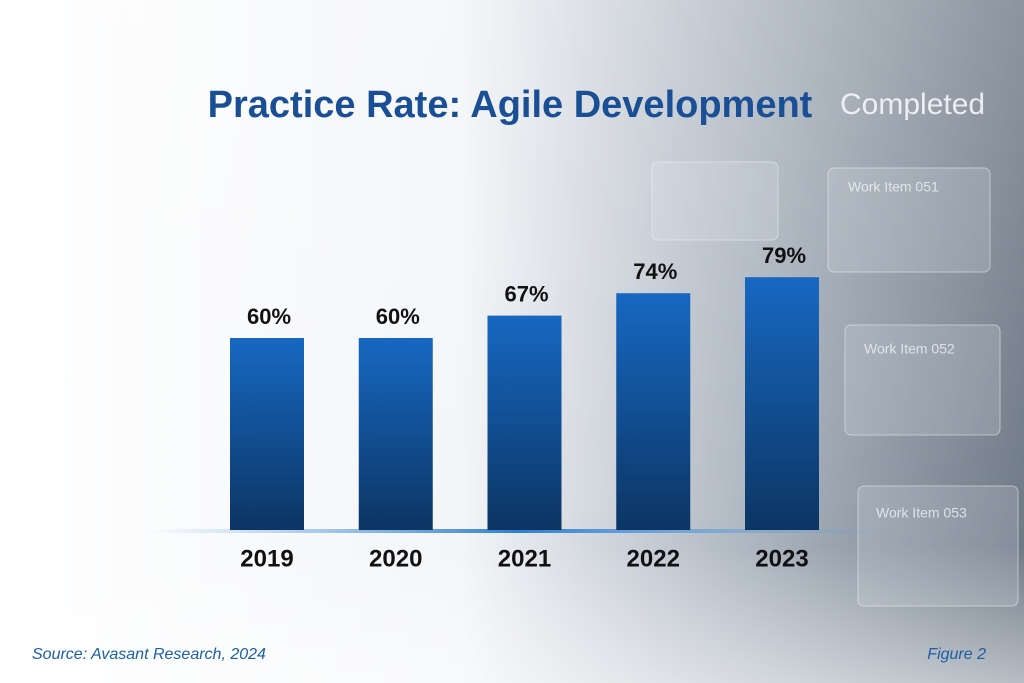  What do you see at coordinates (524, 558) in the screenshot?
I see `x-tick-label: 2021` at bounding box center [524, 558].